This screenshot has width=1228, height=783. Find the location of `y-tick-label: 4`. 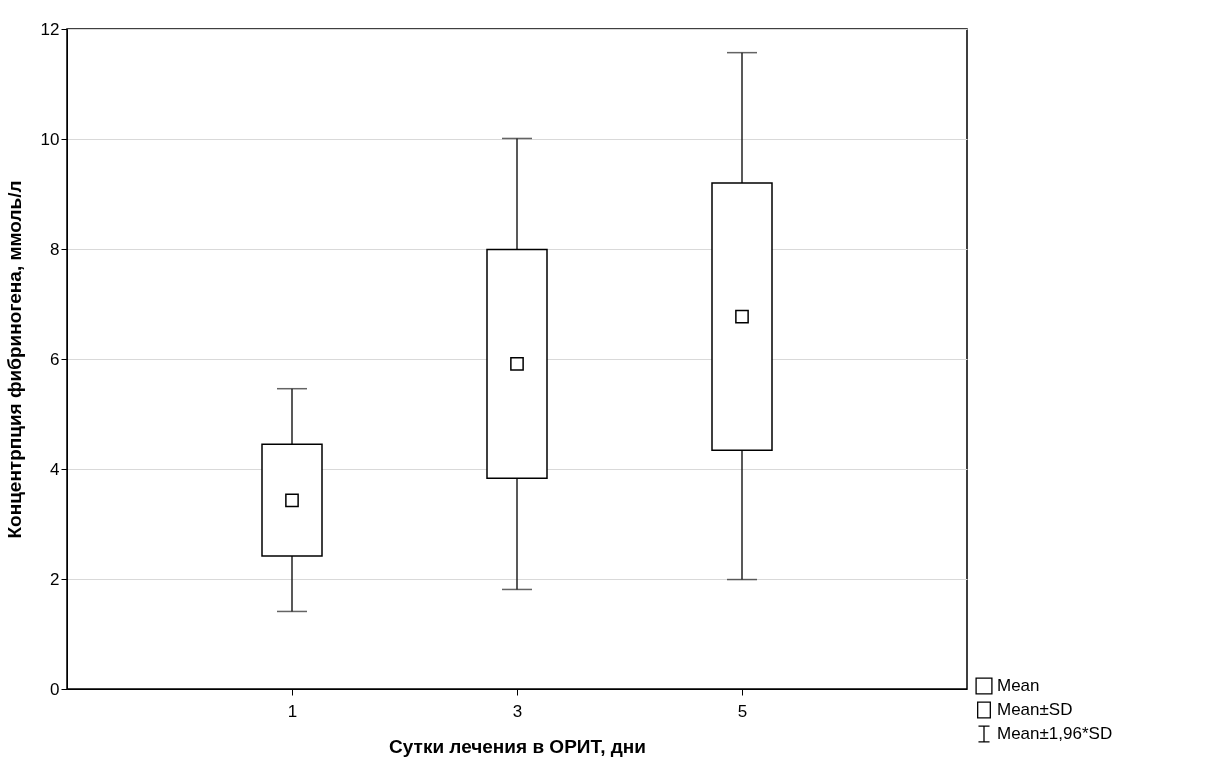

y-tick-label: 4 is located at coordinates (55, 469).